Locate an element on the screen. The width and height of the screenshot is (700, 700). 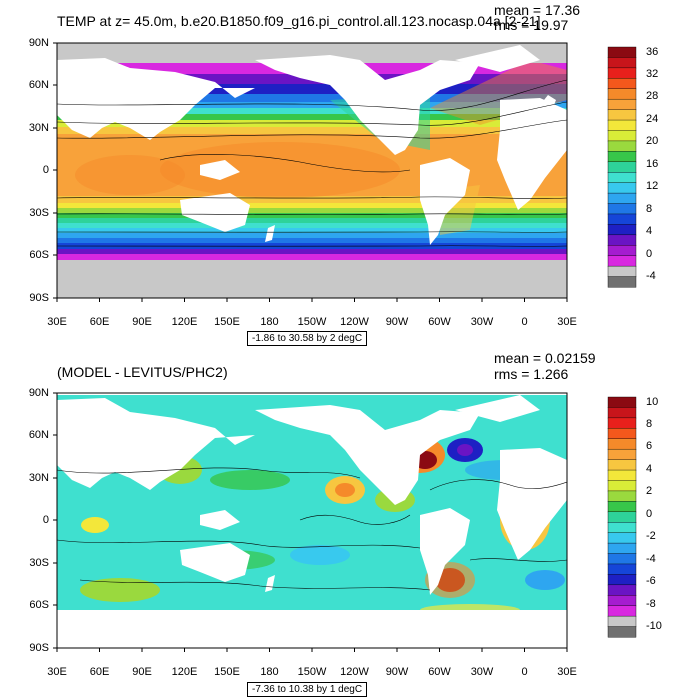
panel1-contour-range: -1.86 to 30.58 by 2 degC is located at coordinates (307, 338).